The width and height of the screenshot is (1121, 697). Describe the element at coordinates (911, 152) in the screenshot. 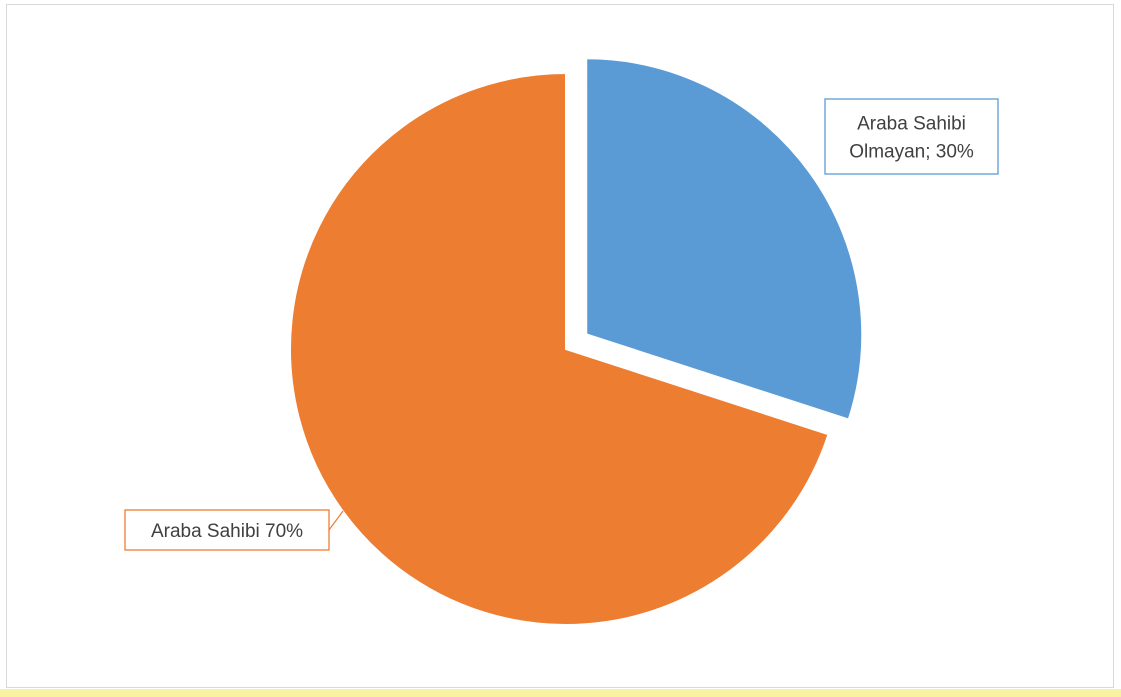

I see `data-label-text-1-line-2: Olmayan; 30%` at that location.